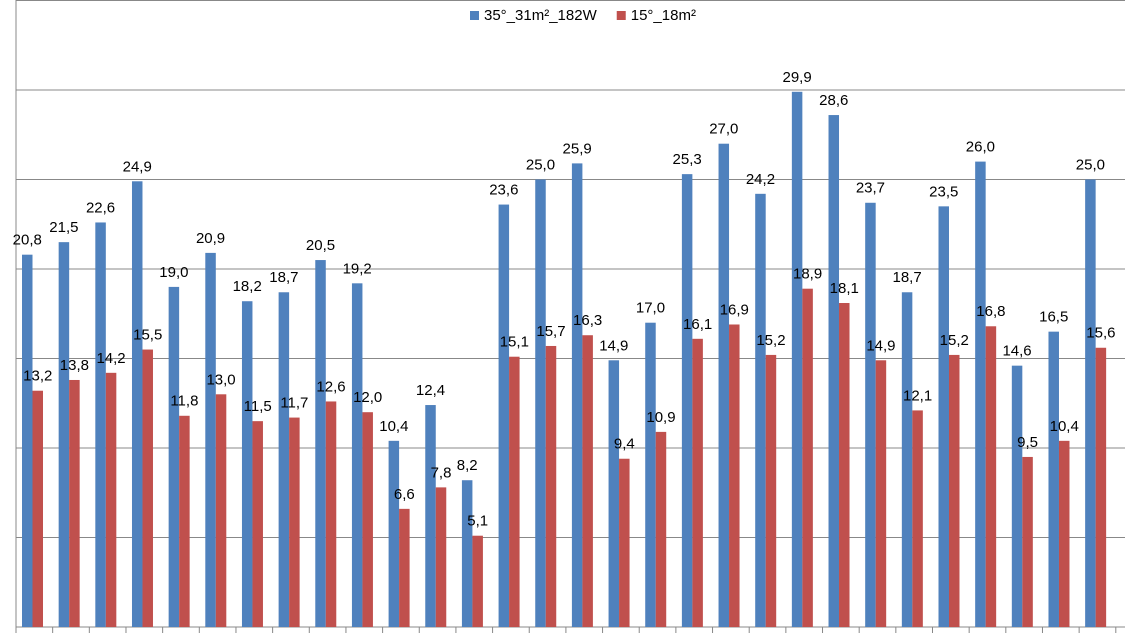 The width and height of the screenshot is (1125, 636). I want to click on value-label: 18,9, so click(807, 274).